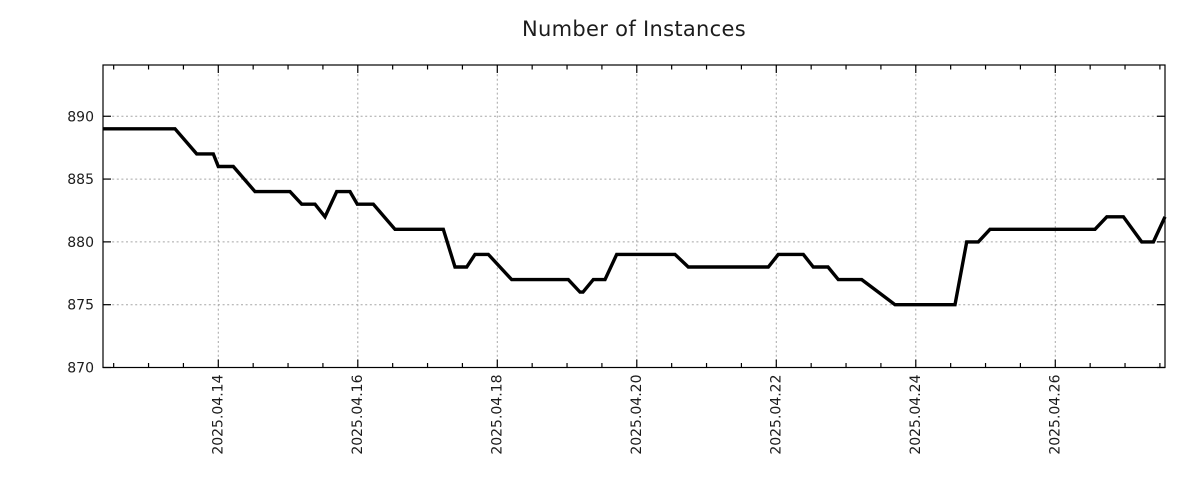 This screenshot has width=1200, height=500. I want to click on y-tick-label: 880, so click(80, 243).